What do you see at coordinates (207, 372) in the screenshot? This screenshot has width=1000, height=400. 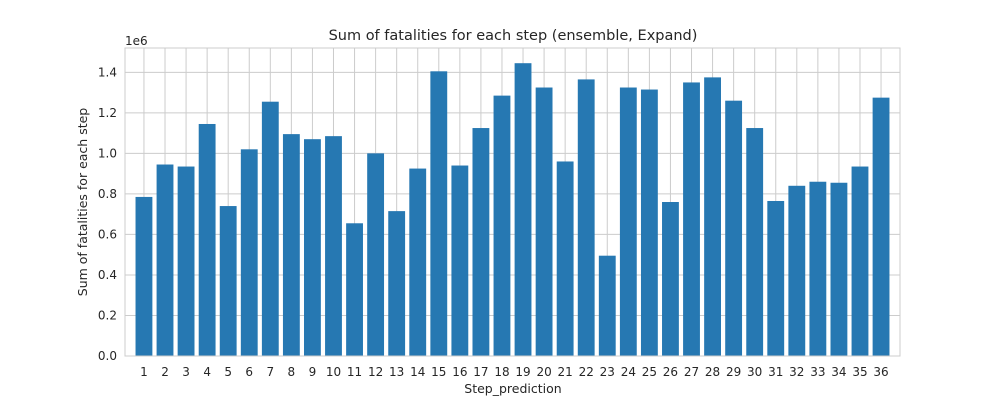 I see `x-tick-label: 4` at bounding box center [207, 372].